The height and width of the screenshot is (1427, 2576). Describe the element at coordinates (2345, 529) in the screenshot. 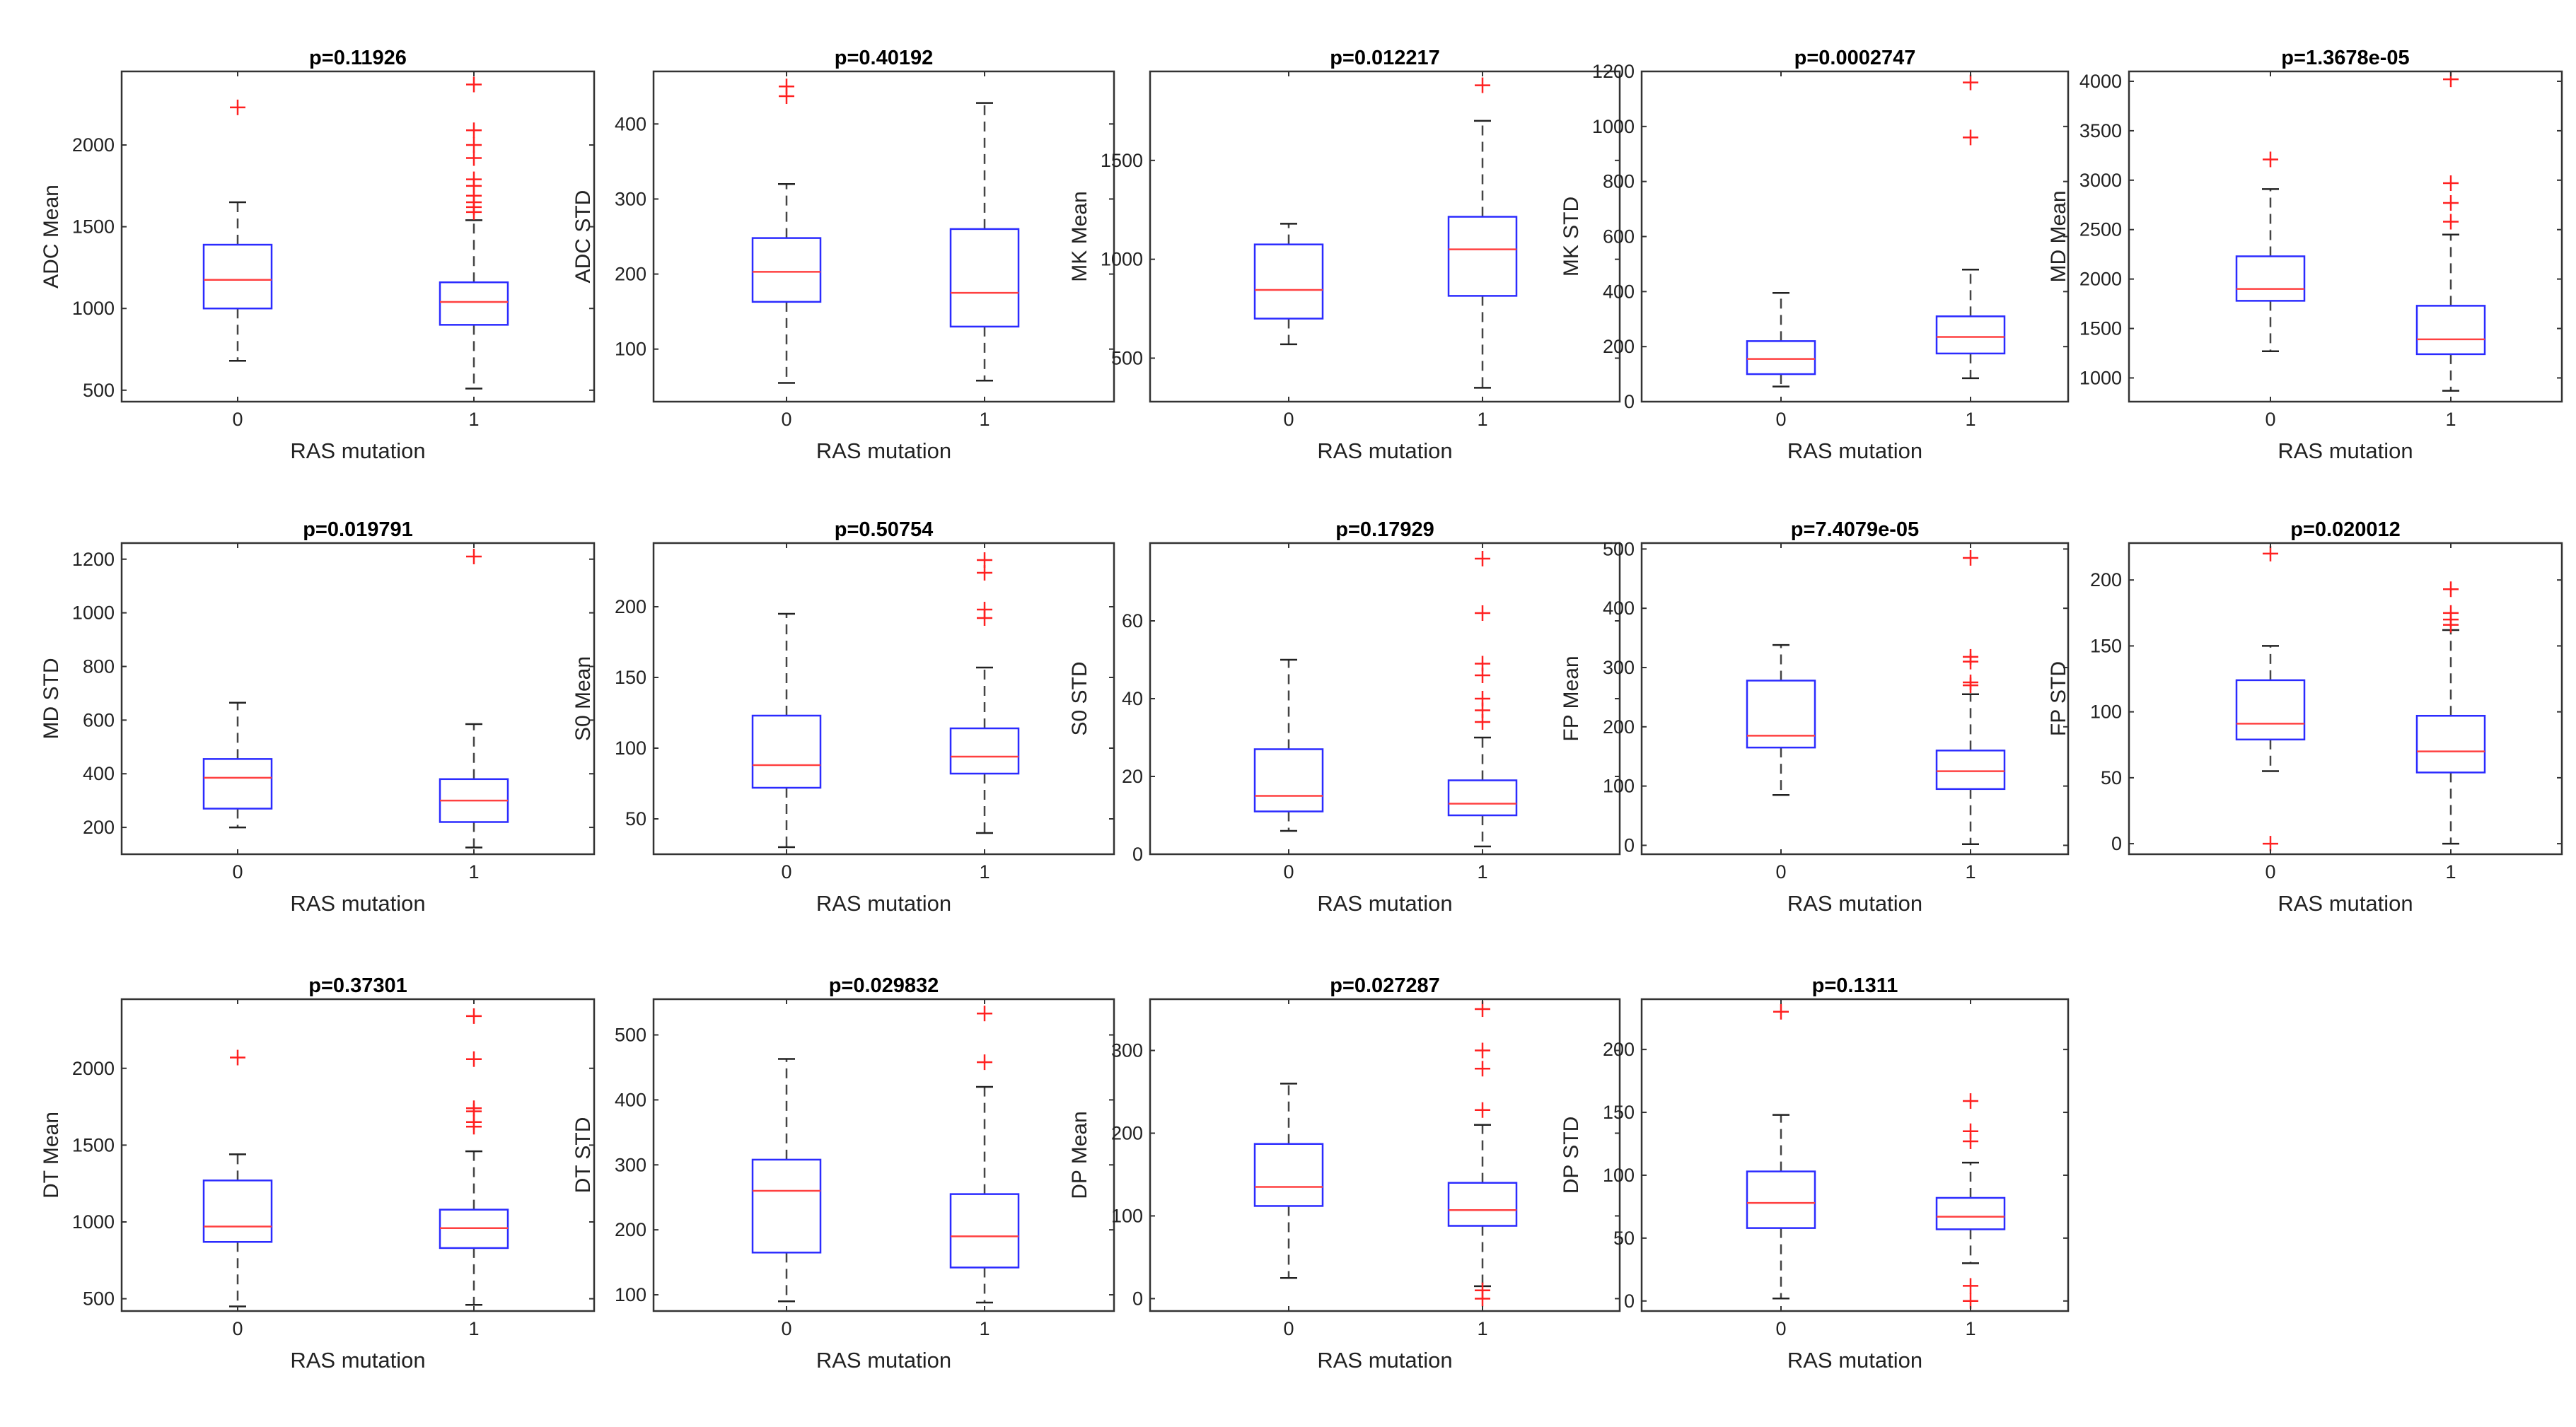

I see `panel-title: p=0.020012` at that location.